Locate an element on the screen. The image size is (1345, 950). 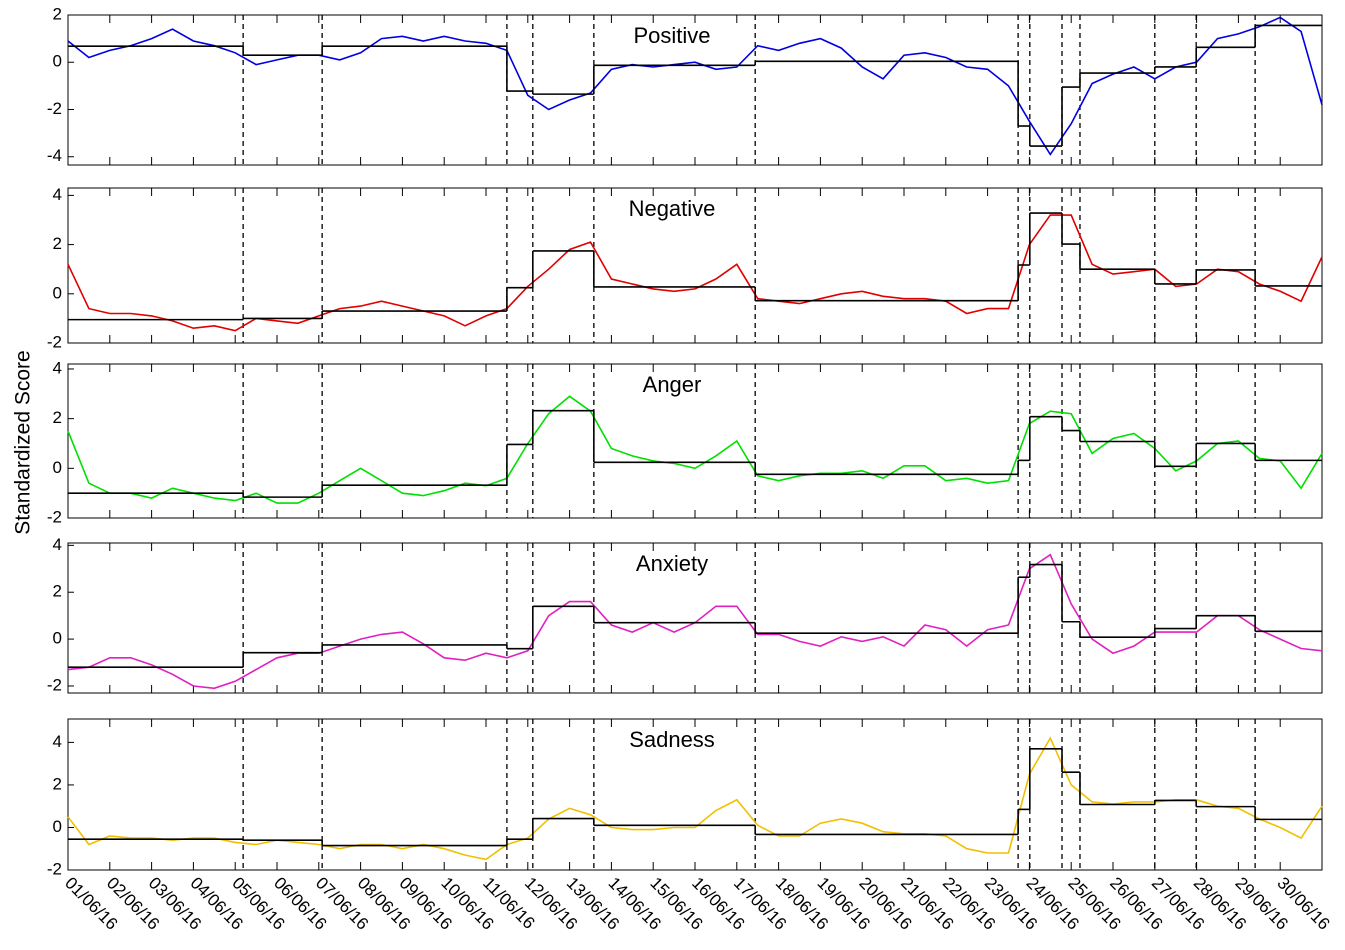
panel-title: Positive is located at coordinates (671, 35).